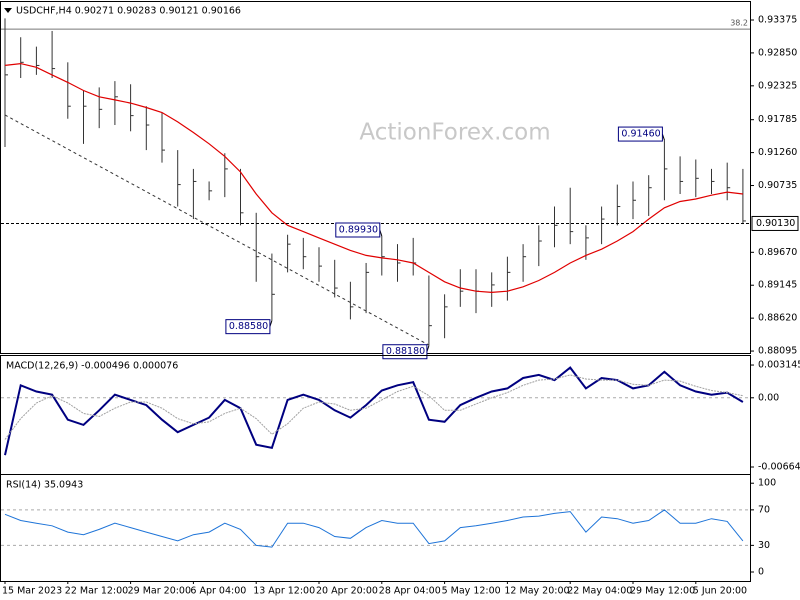  What do you see at coordinates (768, 397) in the screenshot?
I see `y-tick-label: 0.00` at bounding box center [768, 397].